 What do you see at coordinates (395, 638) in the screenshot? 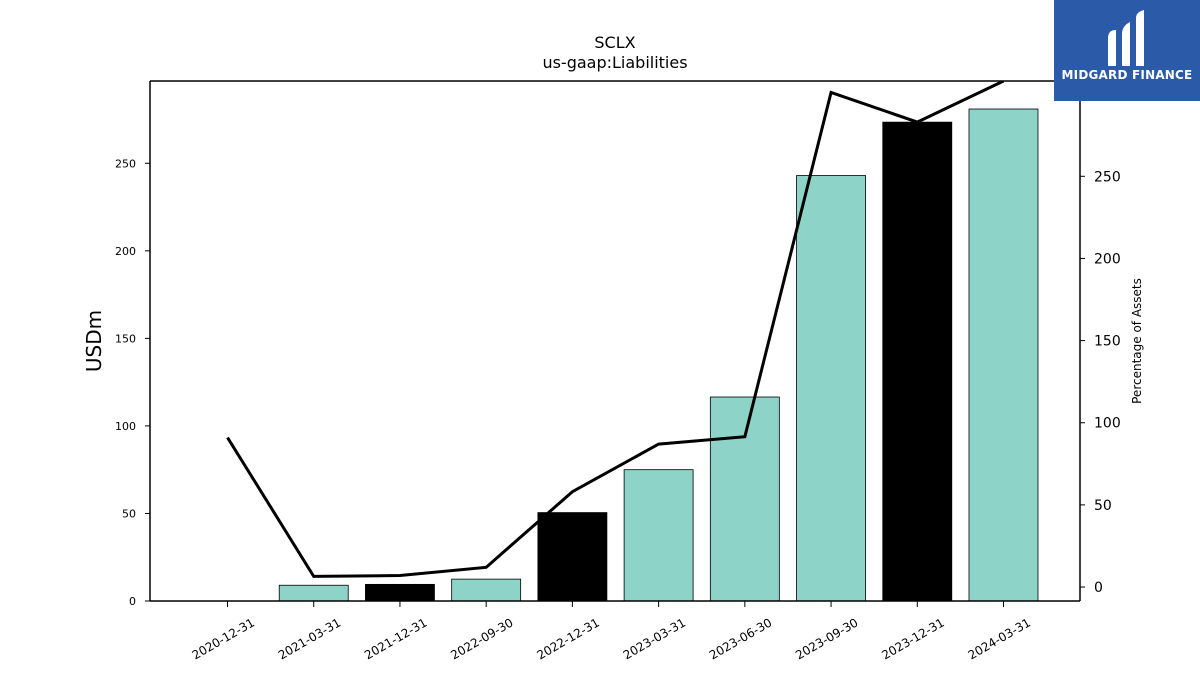
I see `x-tick-label: 2021-12-31` at bounding box center [395, 638].